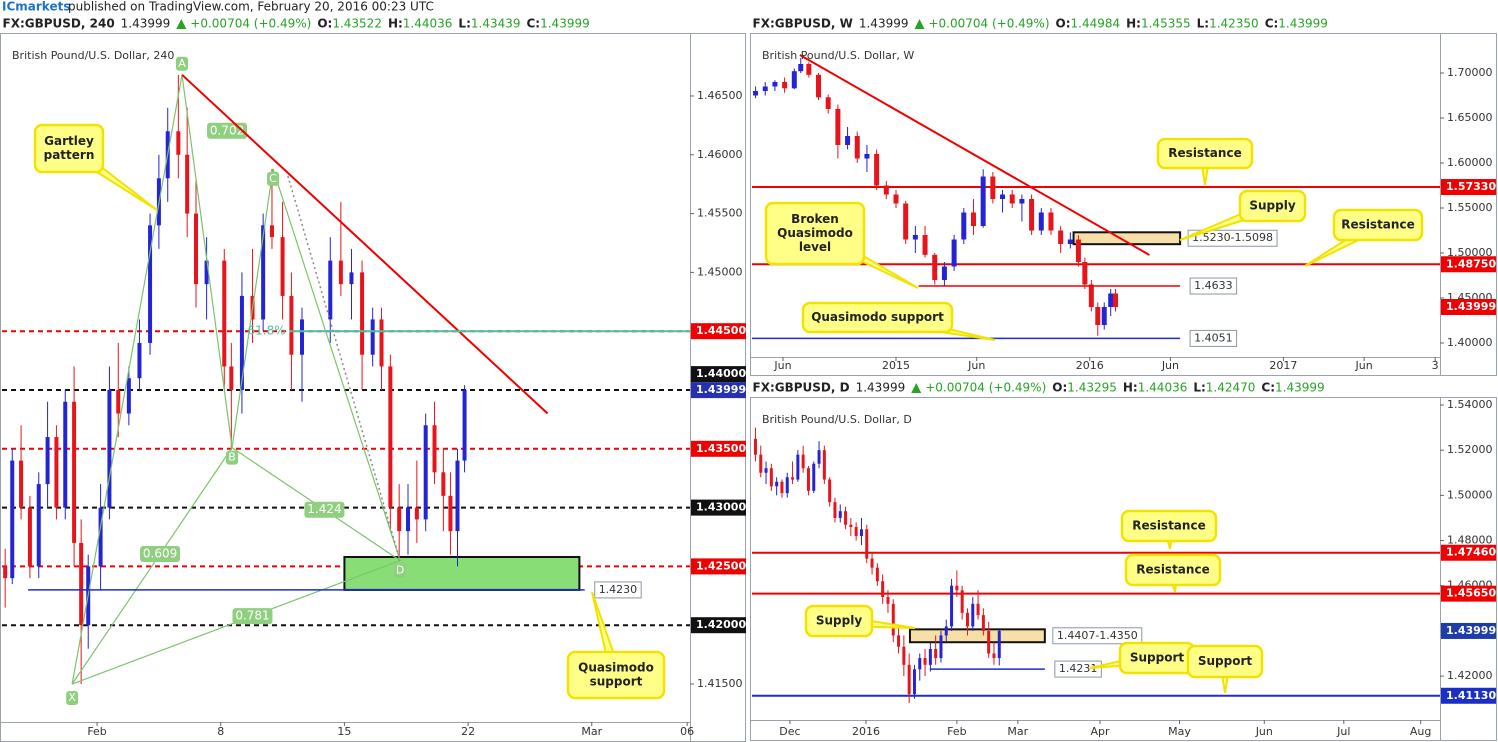  Describe the element at coordinates (1470, 494) in the screenshot. I see `y-tick-label: 1.50000` at that location.